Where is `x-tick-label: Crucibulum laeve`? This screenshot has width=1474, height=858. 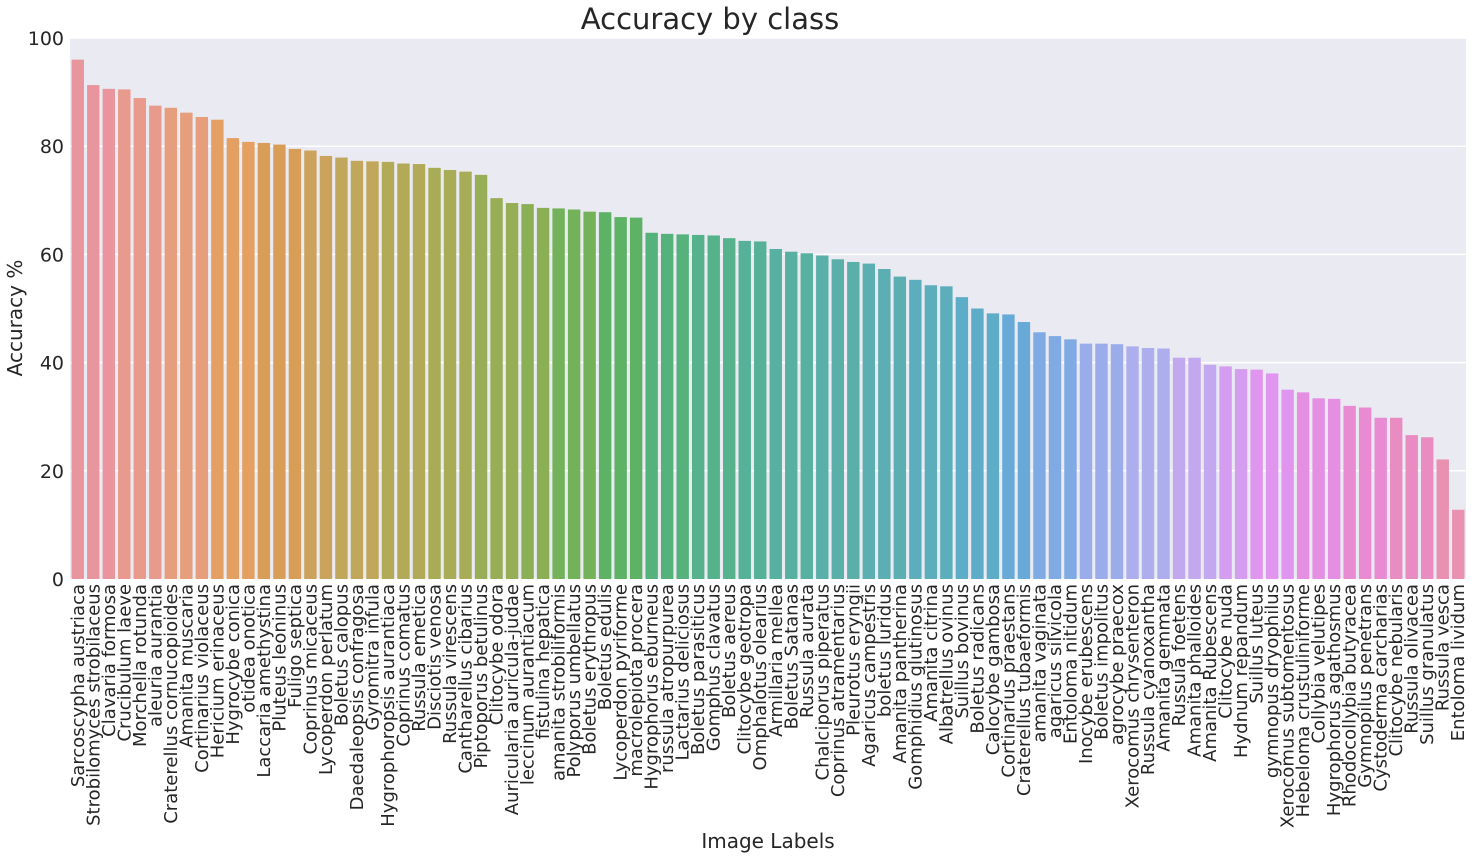
x-tick-label: Crucibulum laeve is located at coordinates (124, 663).